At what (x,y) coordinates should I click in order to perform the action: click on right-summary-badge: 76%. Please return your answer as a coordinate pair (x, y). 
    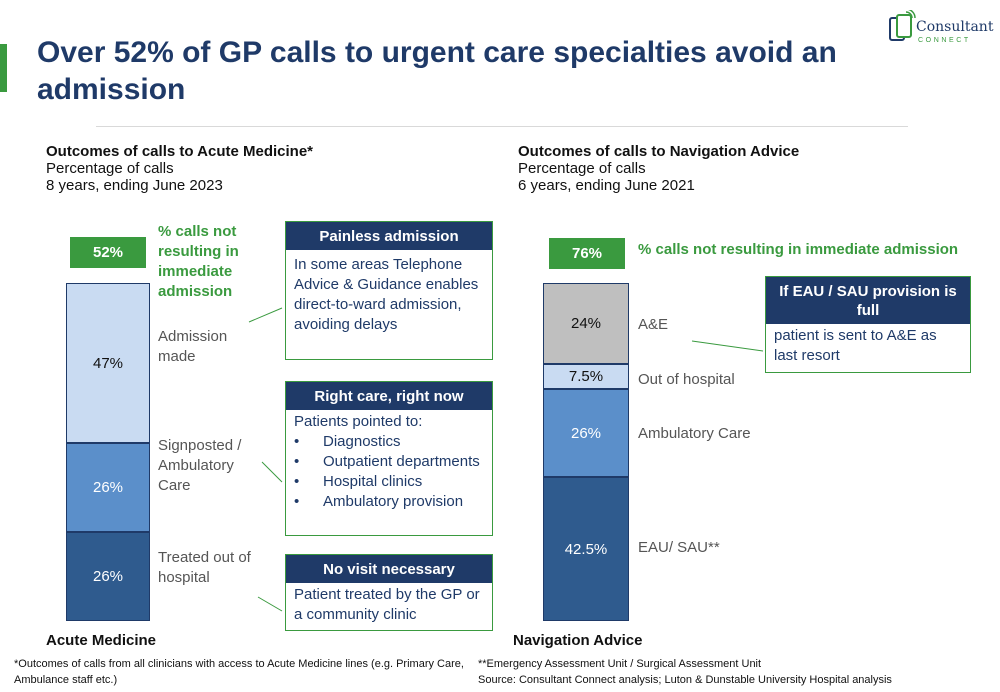
    Looking at the image, I should click on (587, 253).